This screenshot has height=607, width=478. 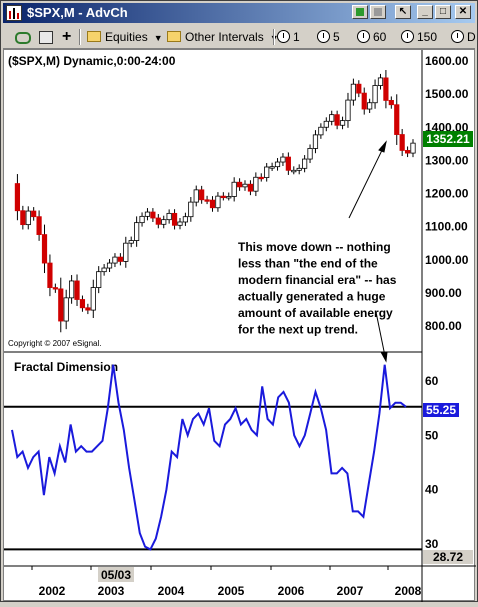 I want to click on indicator-axis-label: 40, so click(x=432, y=490).